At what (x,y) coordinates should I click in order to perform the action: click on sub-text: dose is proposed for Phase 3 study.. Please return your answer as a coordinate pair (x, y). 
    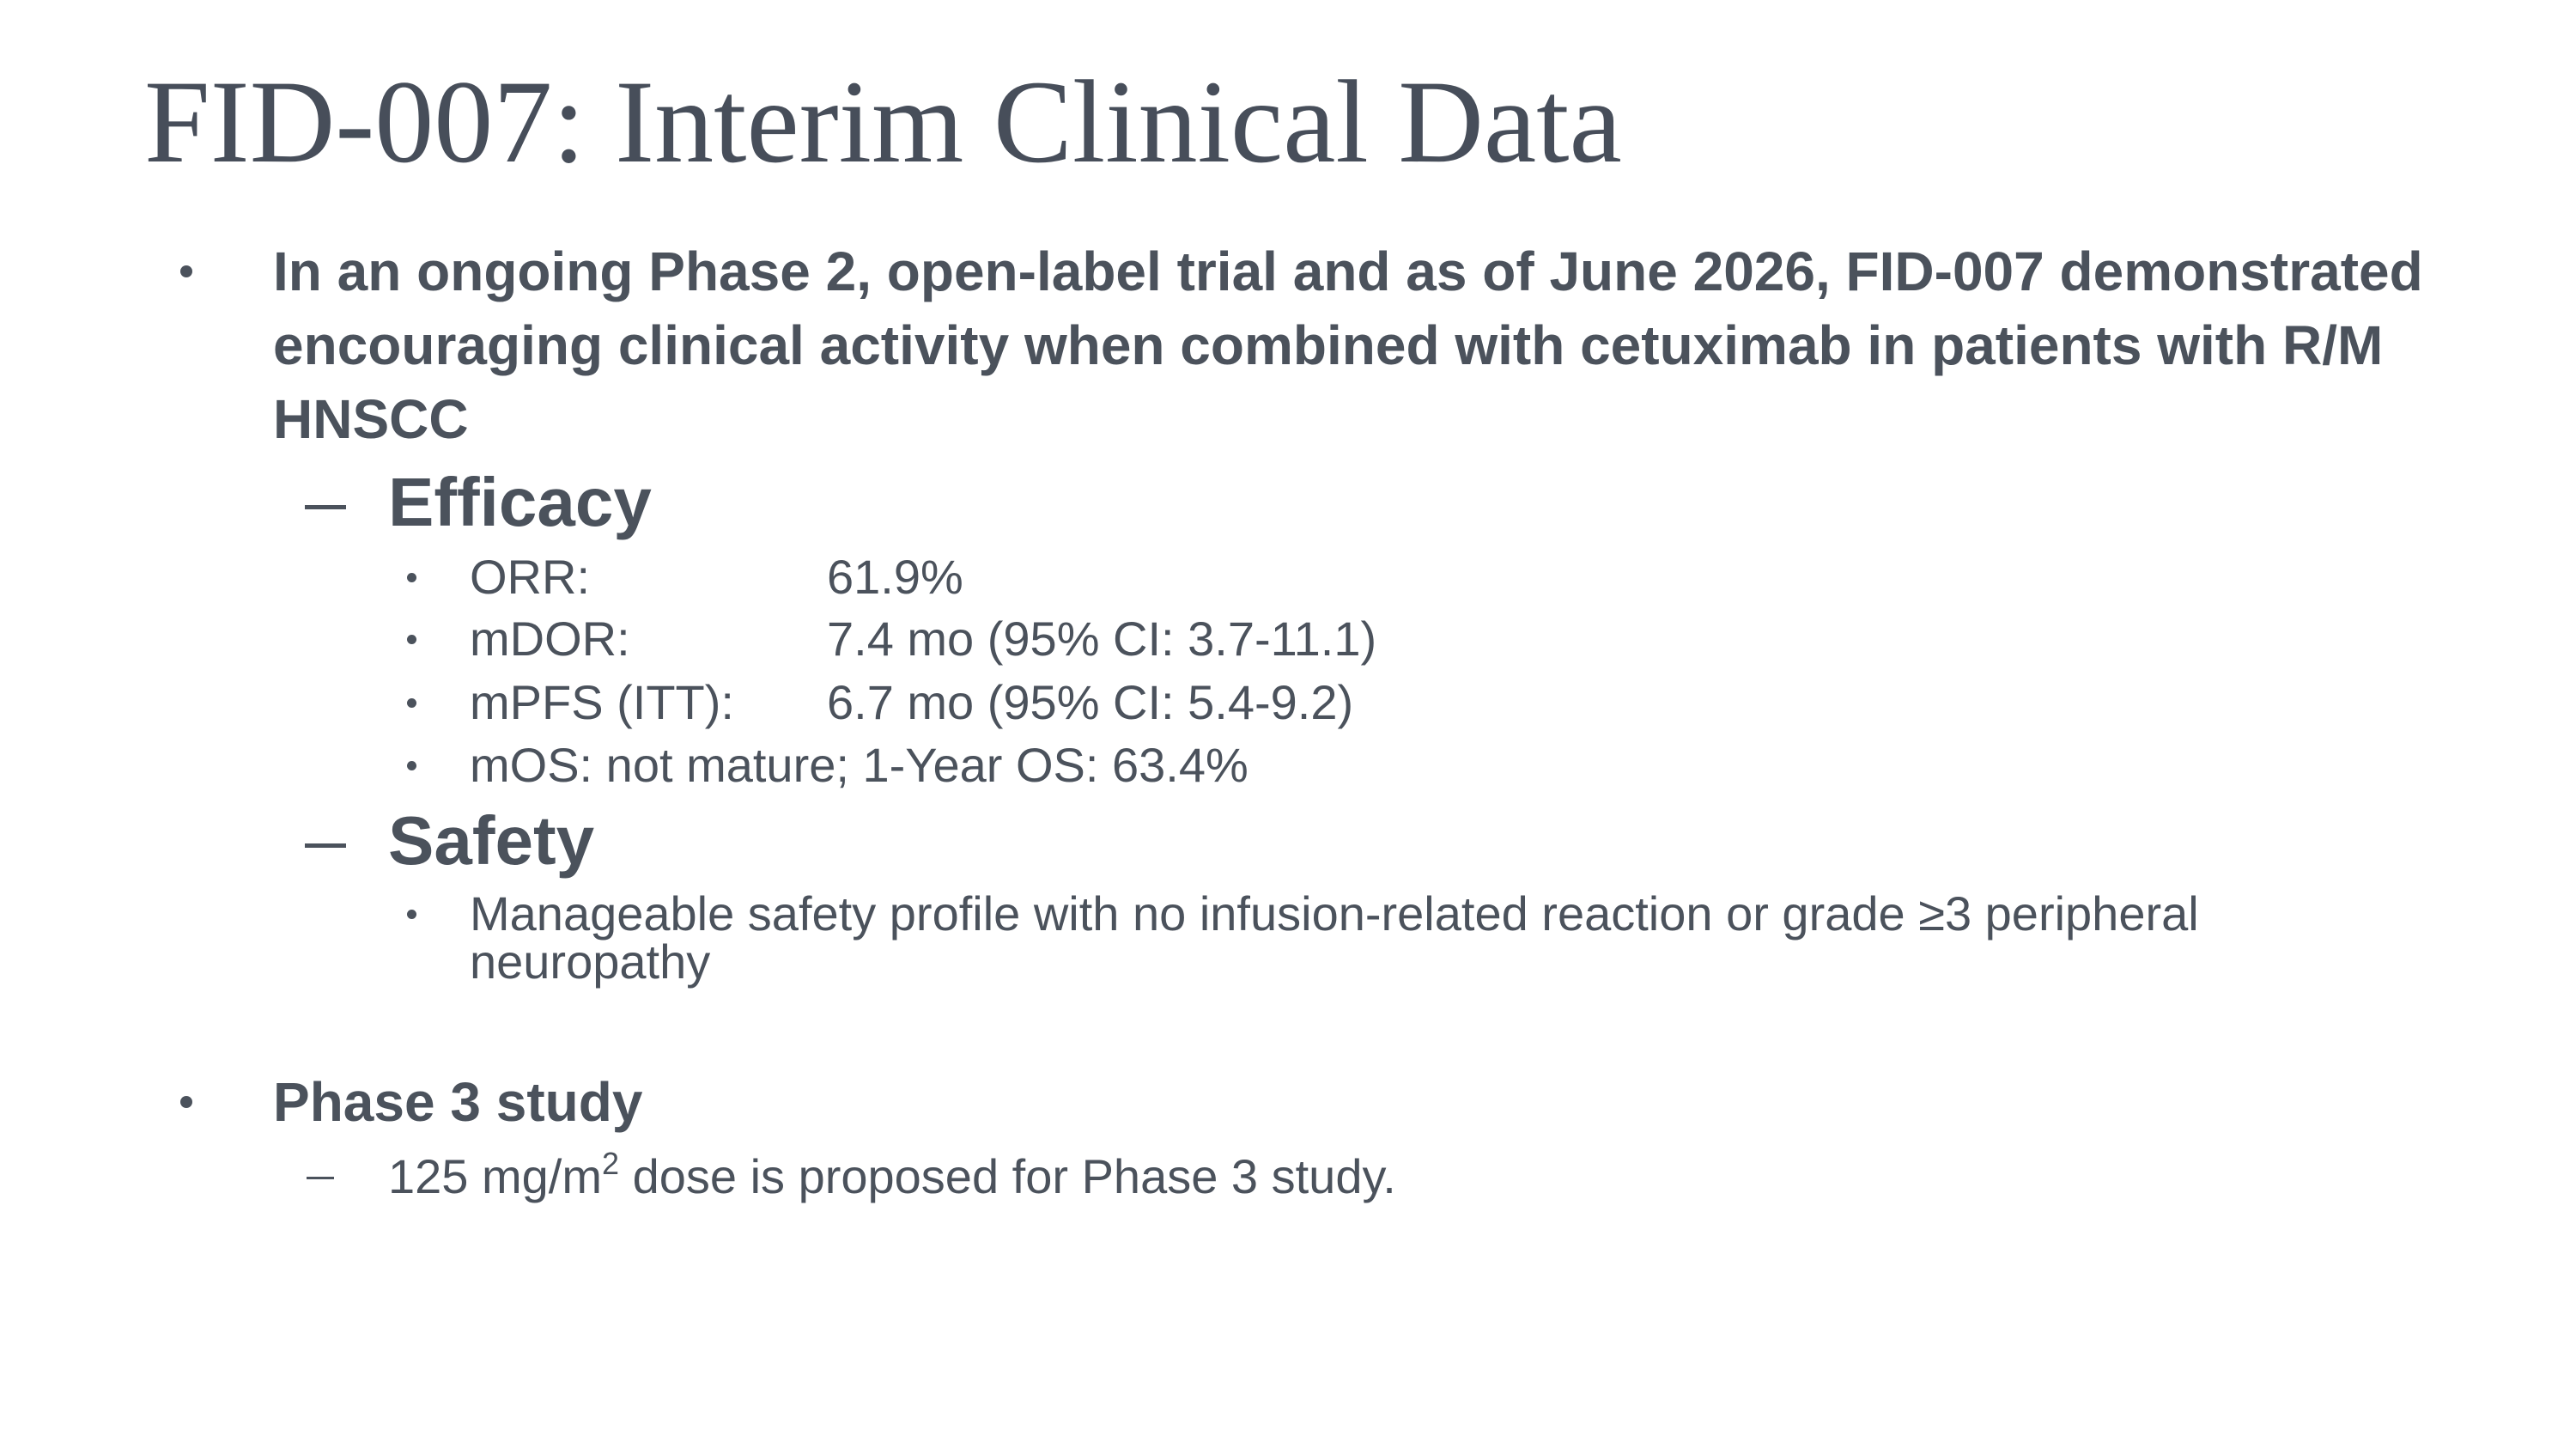
    Looking at the image, I should click on (1007, 1176).